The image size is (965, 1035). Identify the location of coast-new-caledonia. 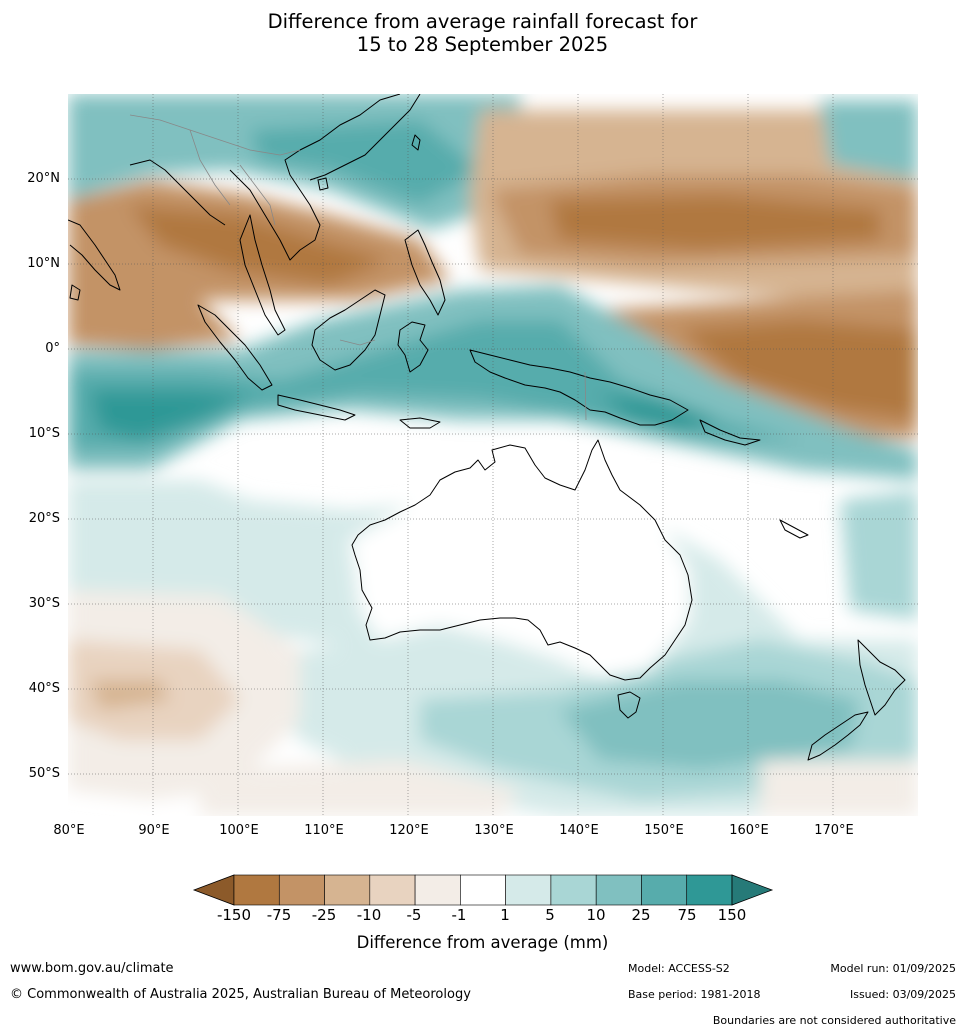
(794, 529).